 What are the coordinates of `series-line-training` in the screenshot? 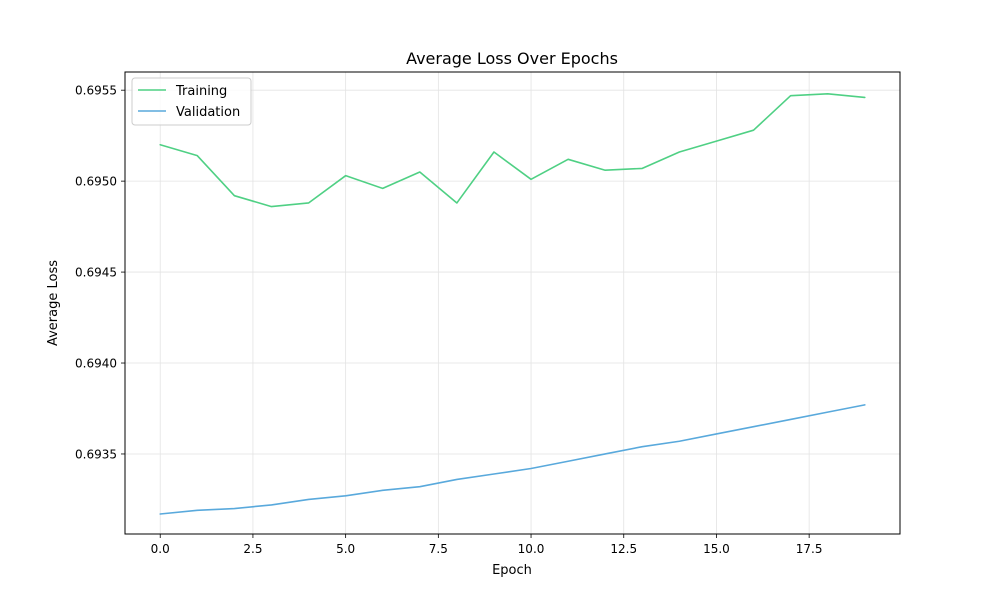 It's located at (512, 150).